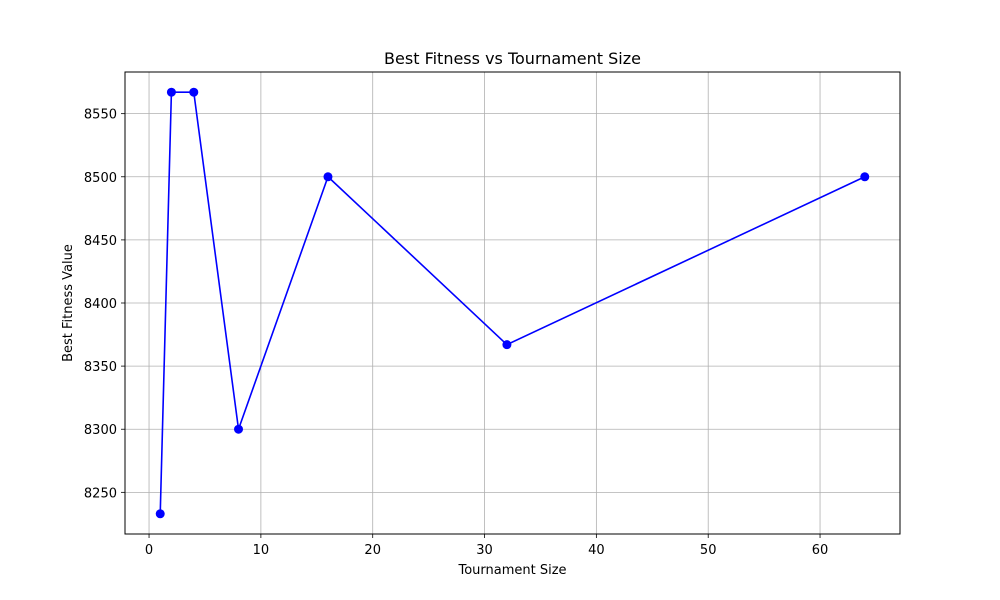 This screenshot has width=1000, height=600. Describe the element at coordinates (100, 115) in the screenshot. I see `y-tick-label: 8550` at that location.